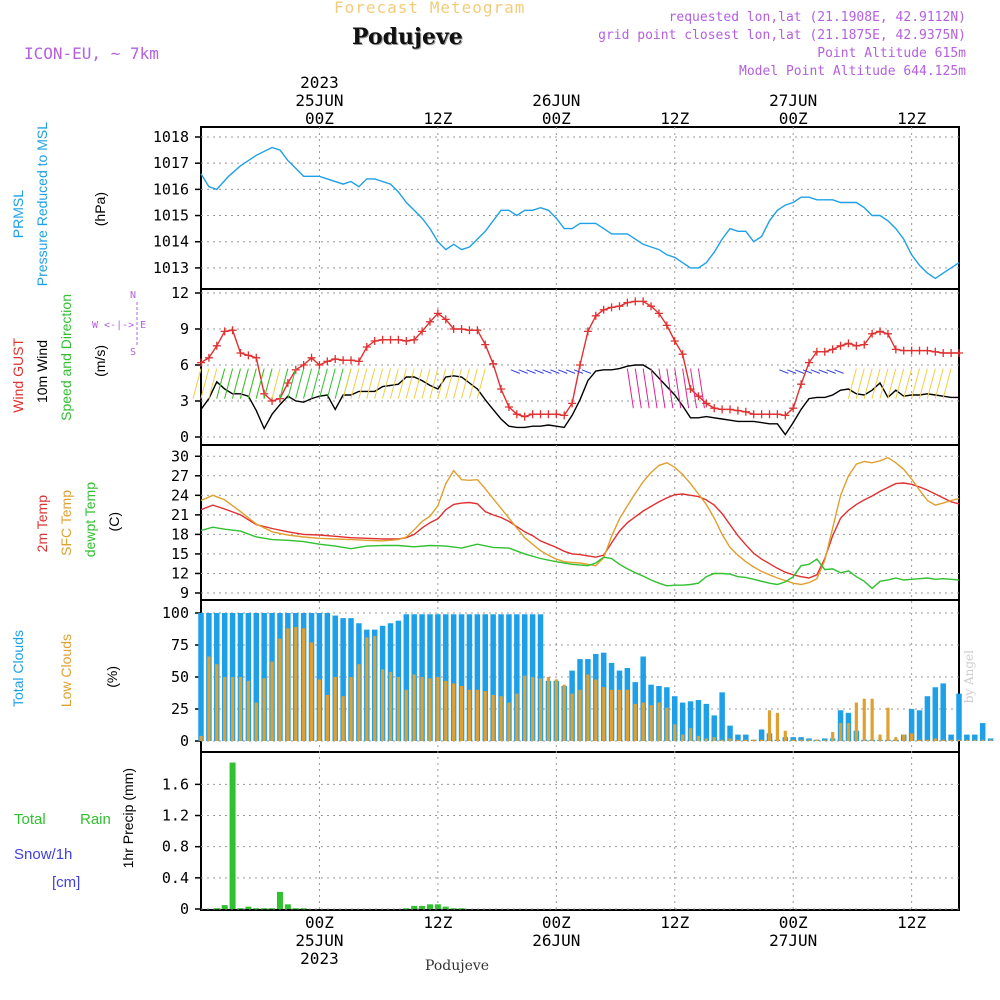  I want to click on y-tick-label: 0, so click(184, 909).